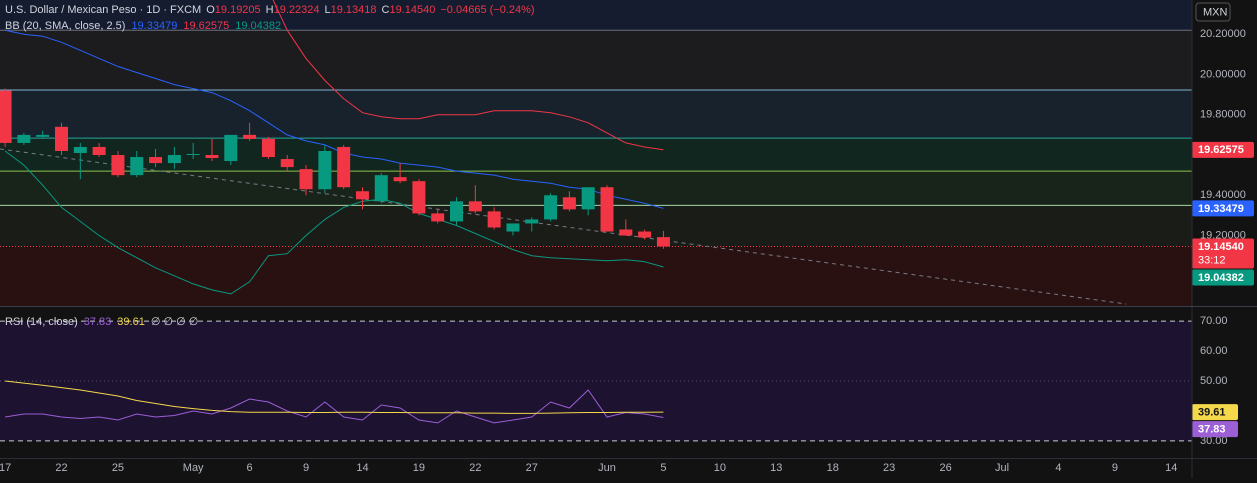 The height and width of the screenshot is (483, 1257). I want to click on x-tick-label: 27, so click(532, 468).